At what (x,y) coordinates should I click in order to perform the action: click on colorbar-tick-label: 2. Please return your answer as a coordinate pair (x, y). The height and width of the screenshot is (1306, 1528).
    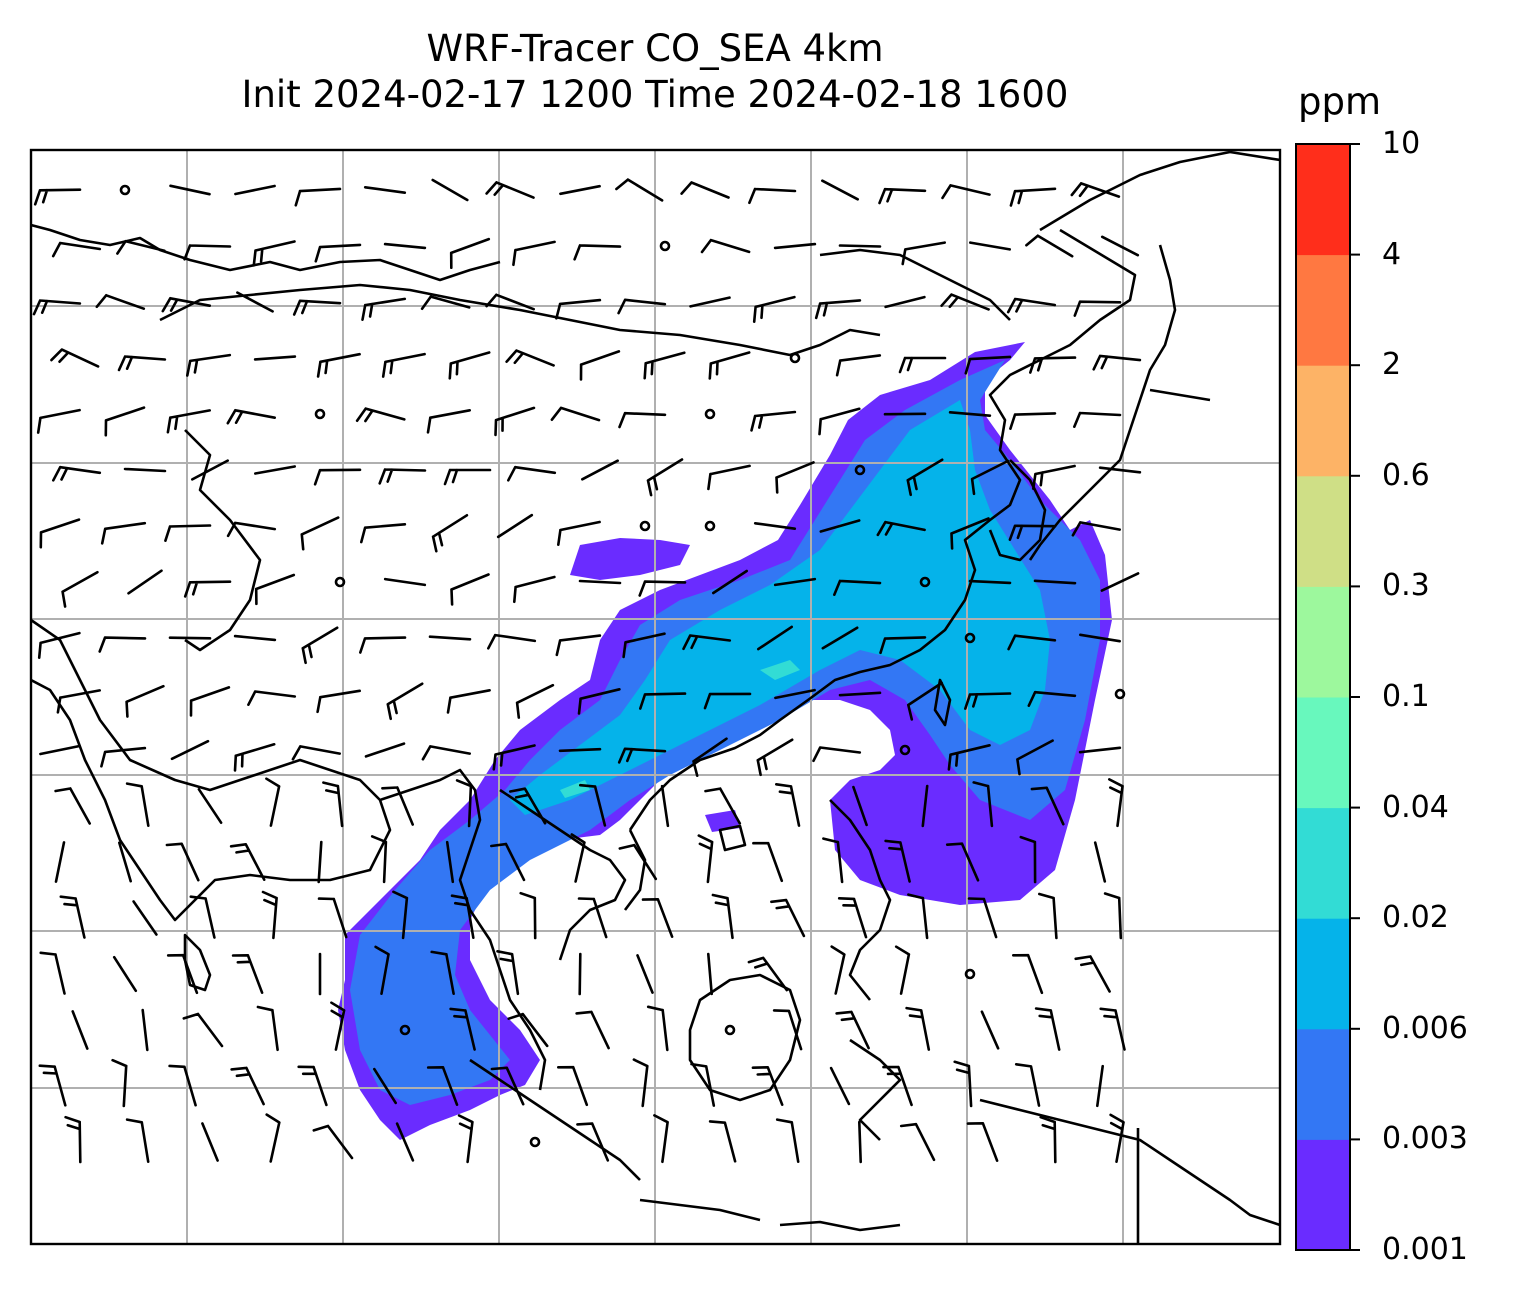
    Looking at the image, I should click on (1392, 365).